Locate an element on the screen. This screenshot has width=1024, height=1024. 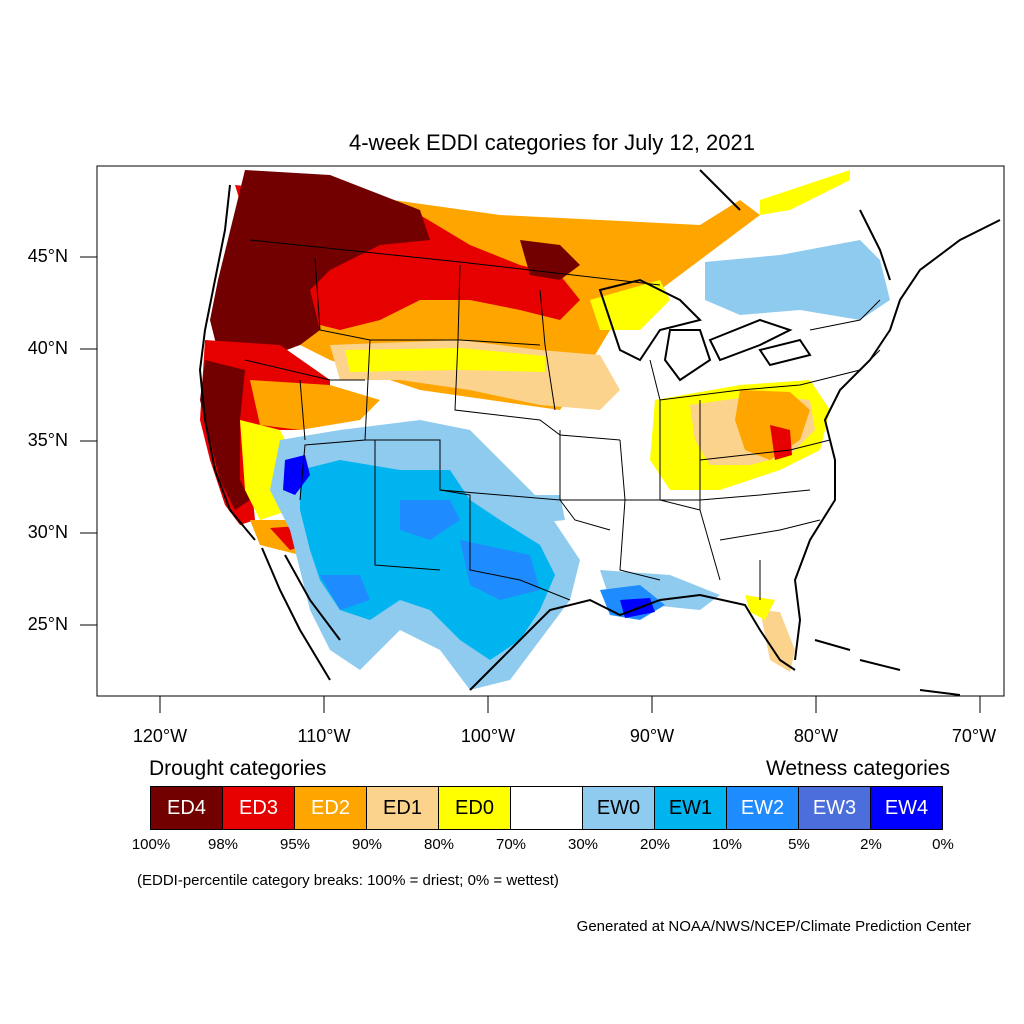
region-ed4-northwest is located at coordinates (320, 265).